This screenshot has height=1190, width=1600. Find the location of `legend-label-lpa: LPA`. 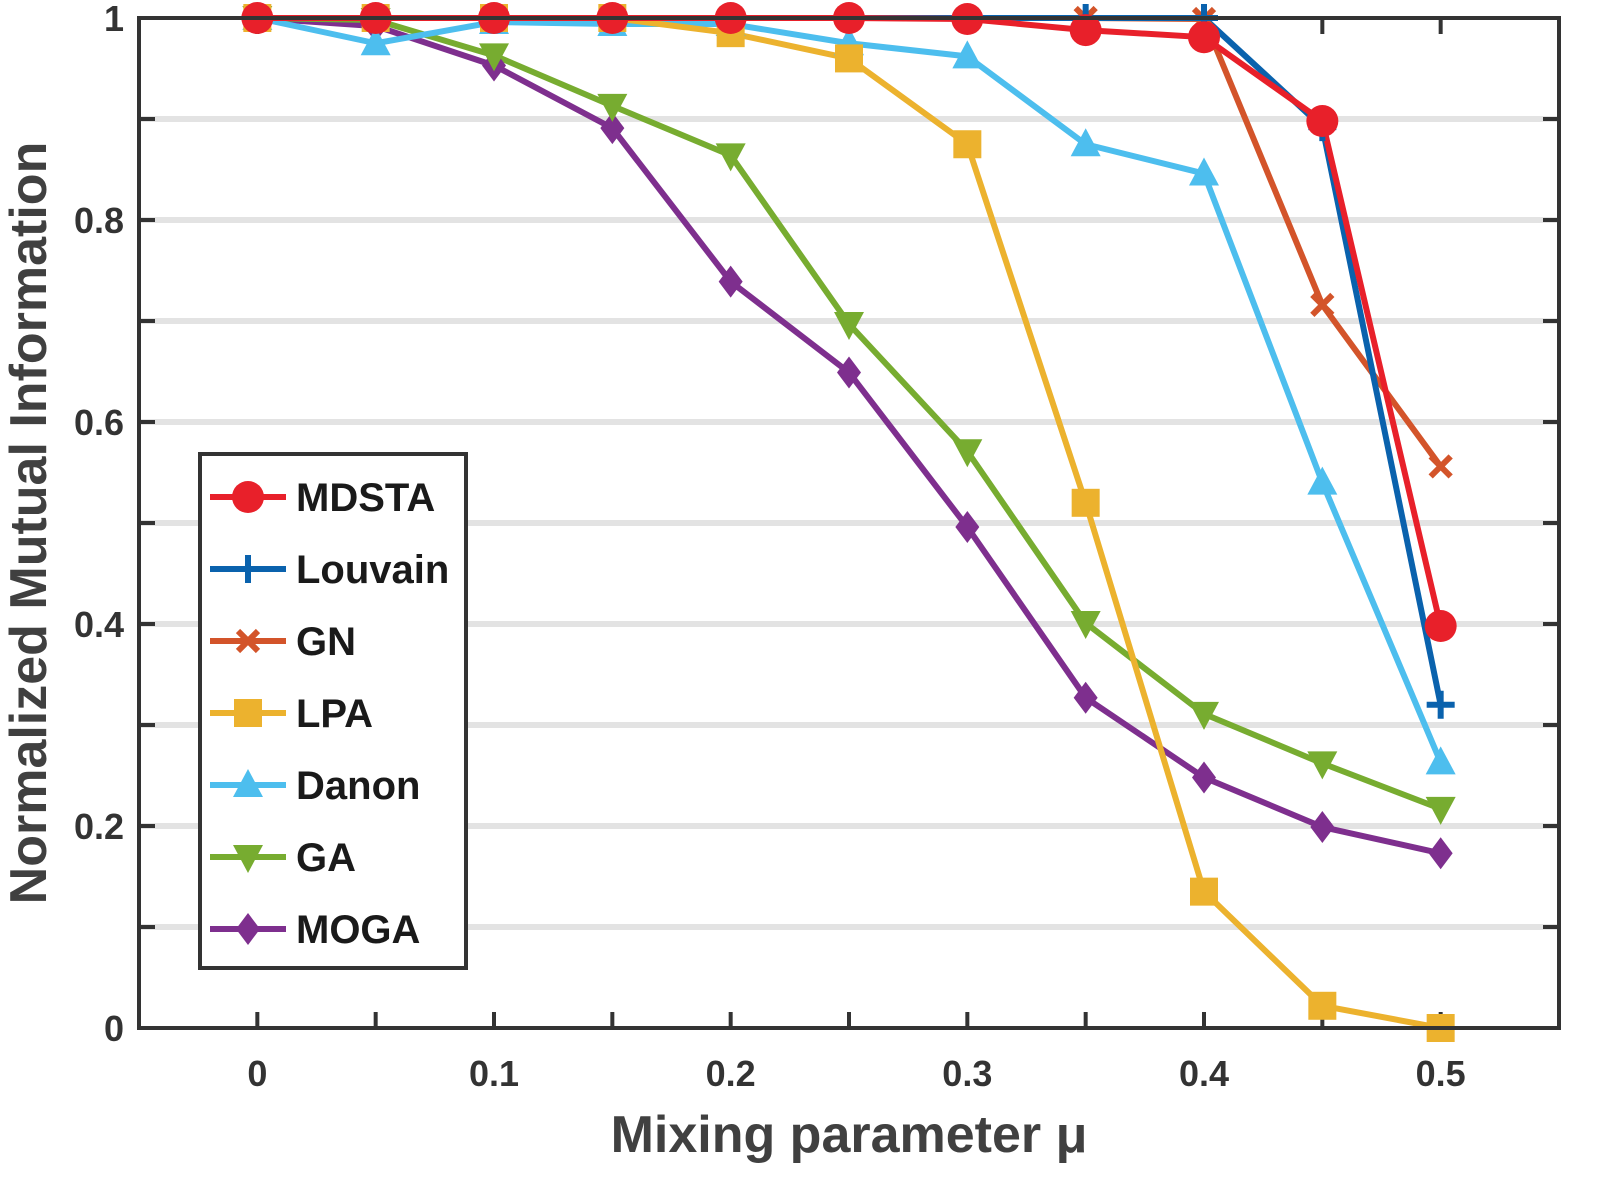

legend-label-lpa: LPA is located at coordinates (334, 714).